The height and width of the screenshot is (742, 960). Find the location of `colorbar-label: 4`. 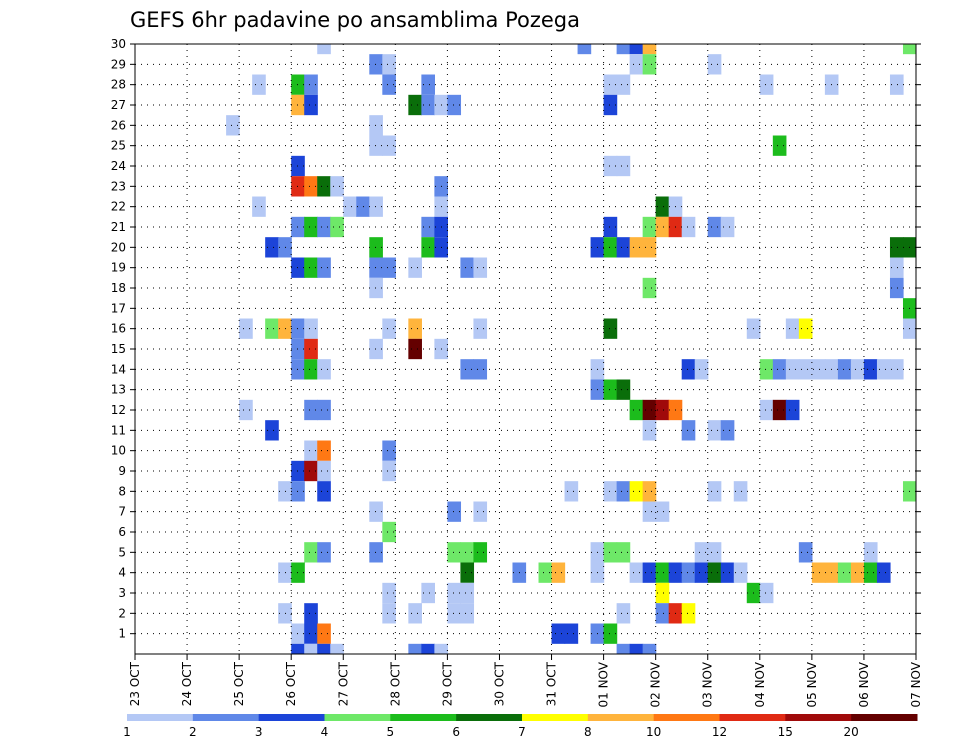

colorbar-label: 4 is located at coordinates (325, 732).